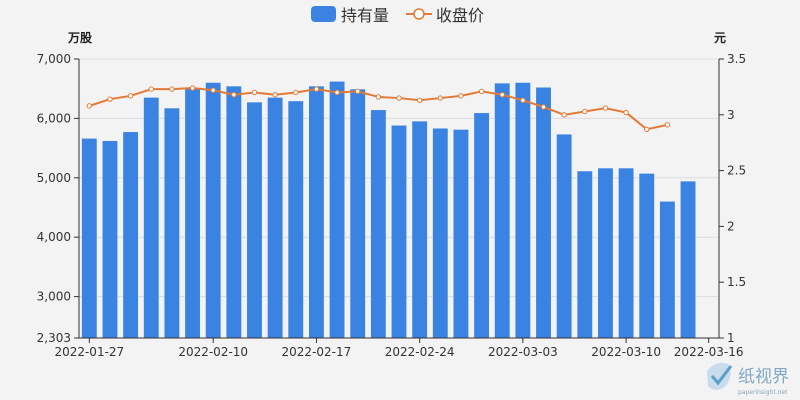  I want to click on watermark-check-icon, so click(721, 375).